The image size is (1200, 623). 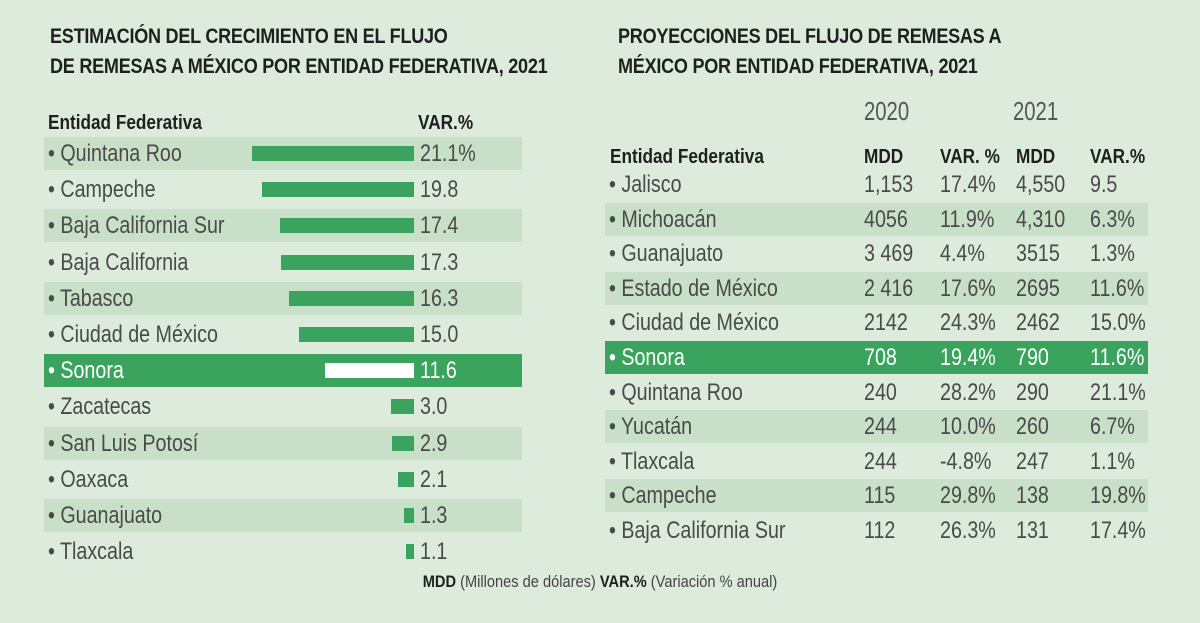 What do you see at coordinates (880, 496) in the screenshot?
I see `mdd-2020-cell: 115` at bounding box center [880, 496].